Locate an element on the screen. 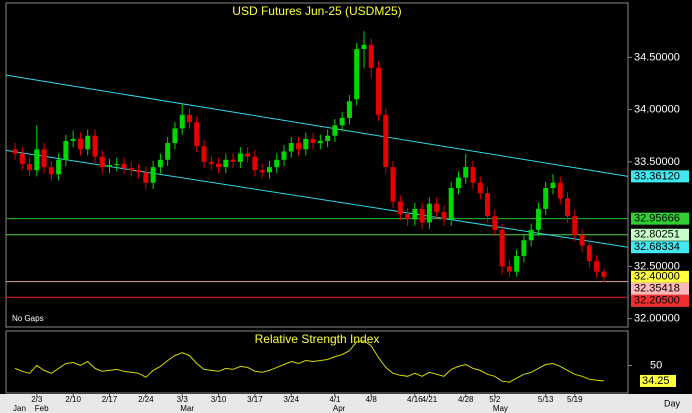 The image size is (692, 413). y-tick-label: 32.50000 is located at coordinates (657, 266).